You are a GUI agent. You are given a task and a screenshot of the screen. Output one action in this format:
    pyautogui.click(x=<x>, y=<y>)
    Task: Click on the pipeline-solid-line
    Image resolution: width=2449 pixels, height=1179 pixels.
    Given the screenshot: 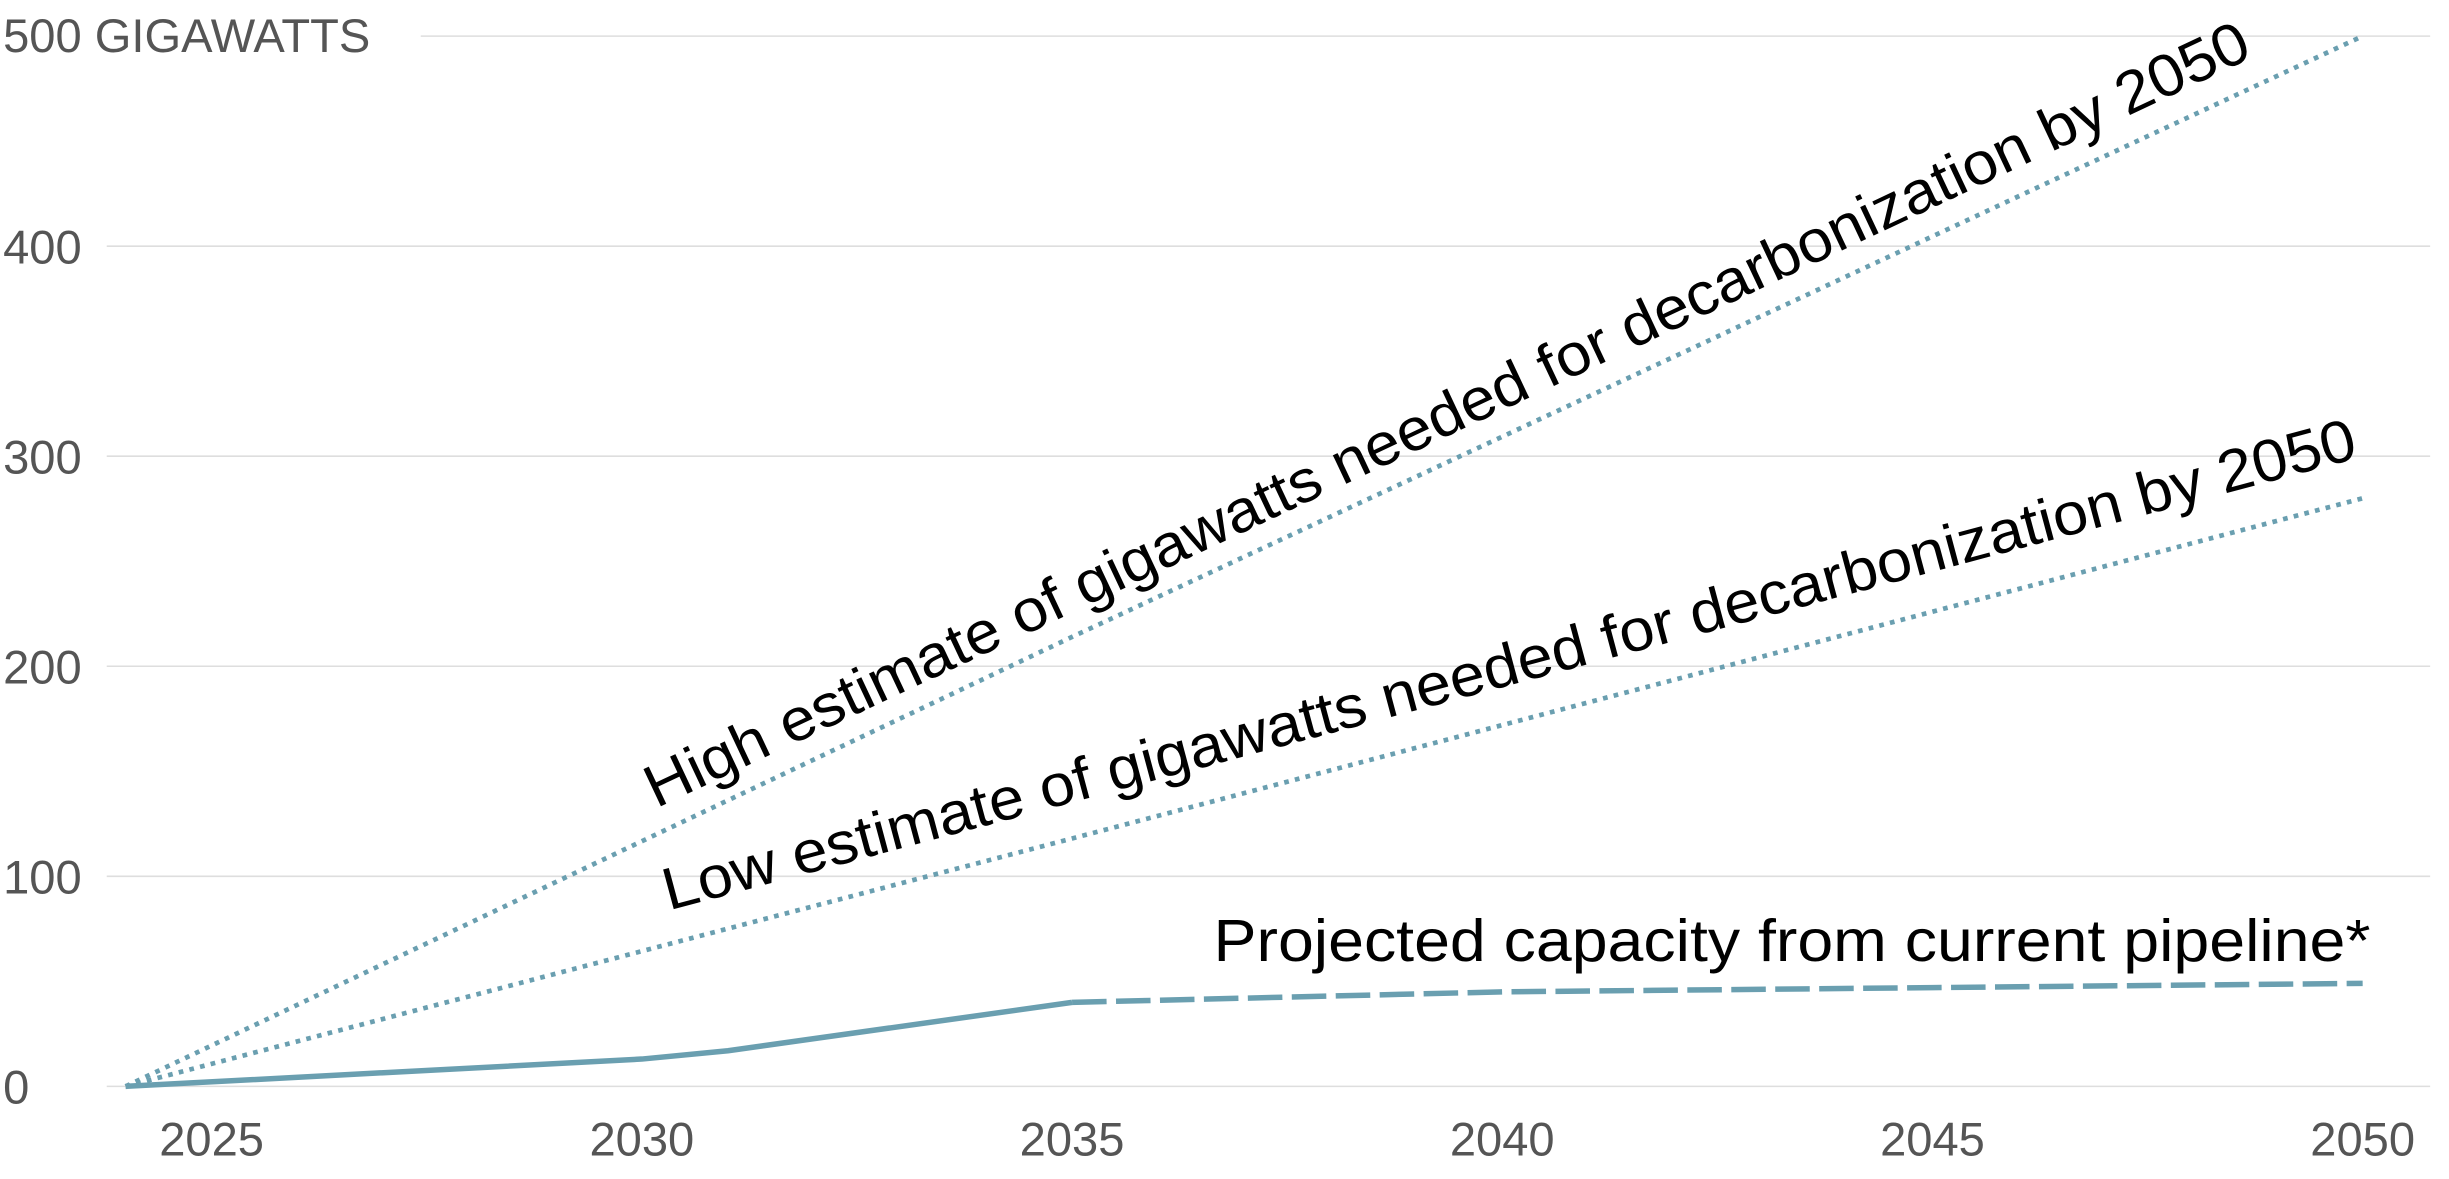 What is the action you would take?
    pyautogui.click(x=599, y=1044)
    